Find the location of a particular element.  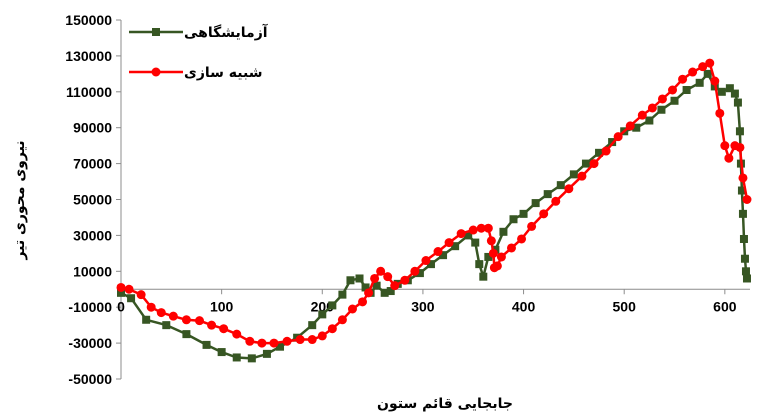

legend-item-1: آزمایشگاهی is located at coordinates (199, 32).